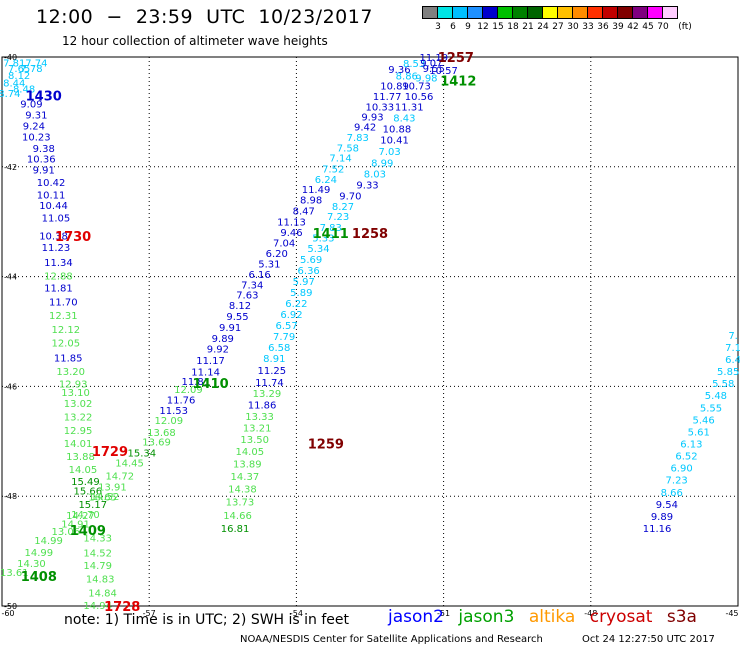 The image size is (740, 650). I want to click on footer-timestamp: Oct 24 12:27:50 UTC 2017, so click(648, 639).